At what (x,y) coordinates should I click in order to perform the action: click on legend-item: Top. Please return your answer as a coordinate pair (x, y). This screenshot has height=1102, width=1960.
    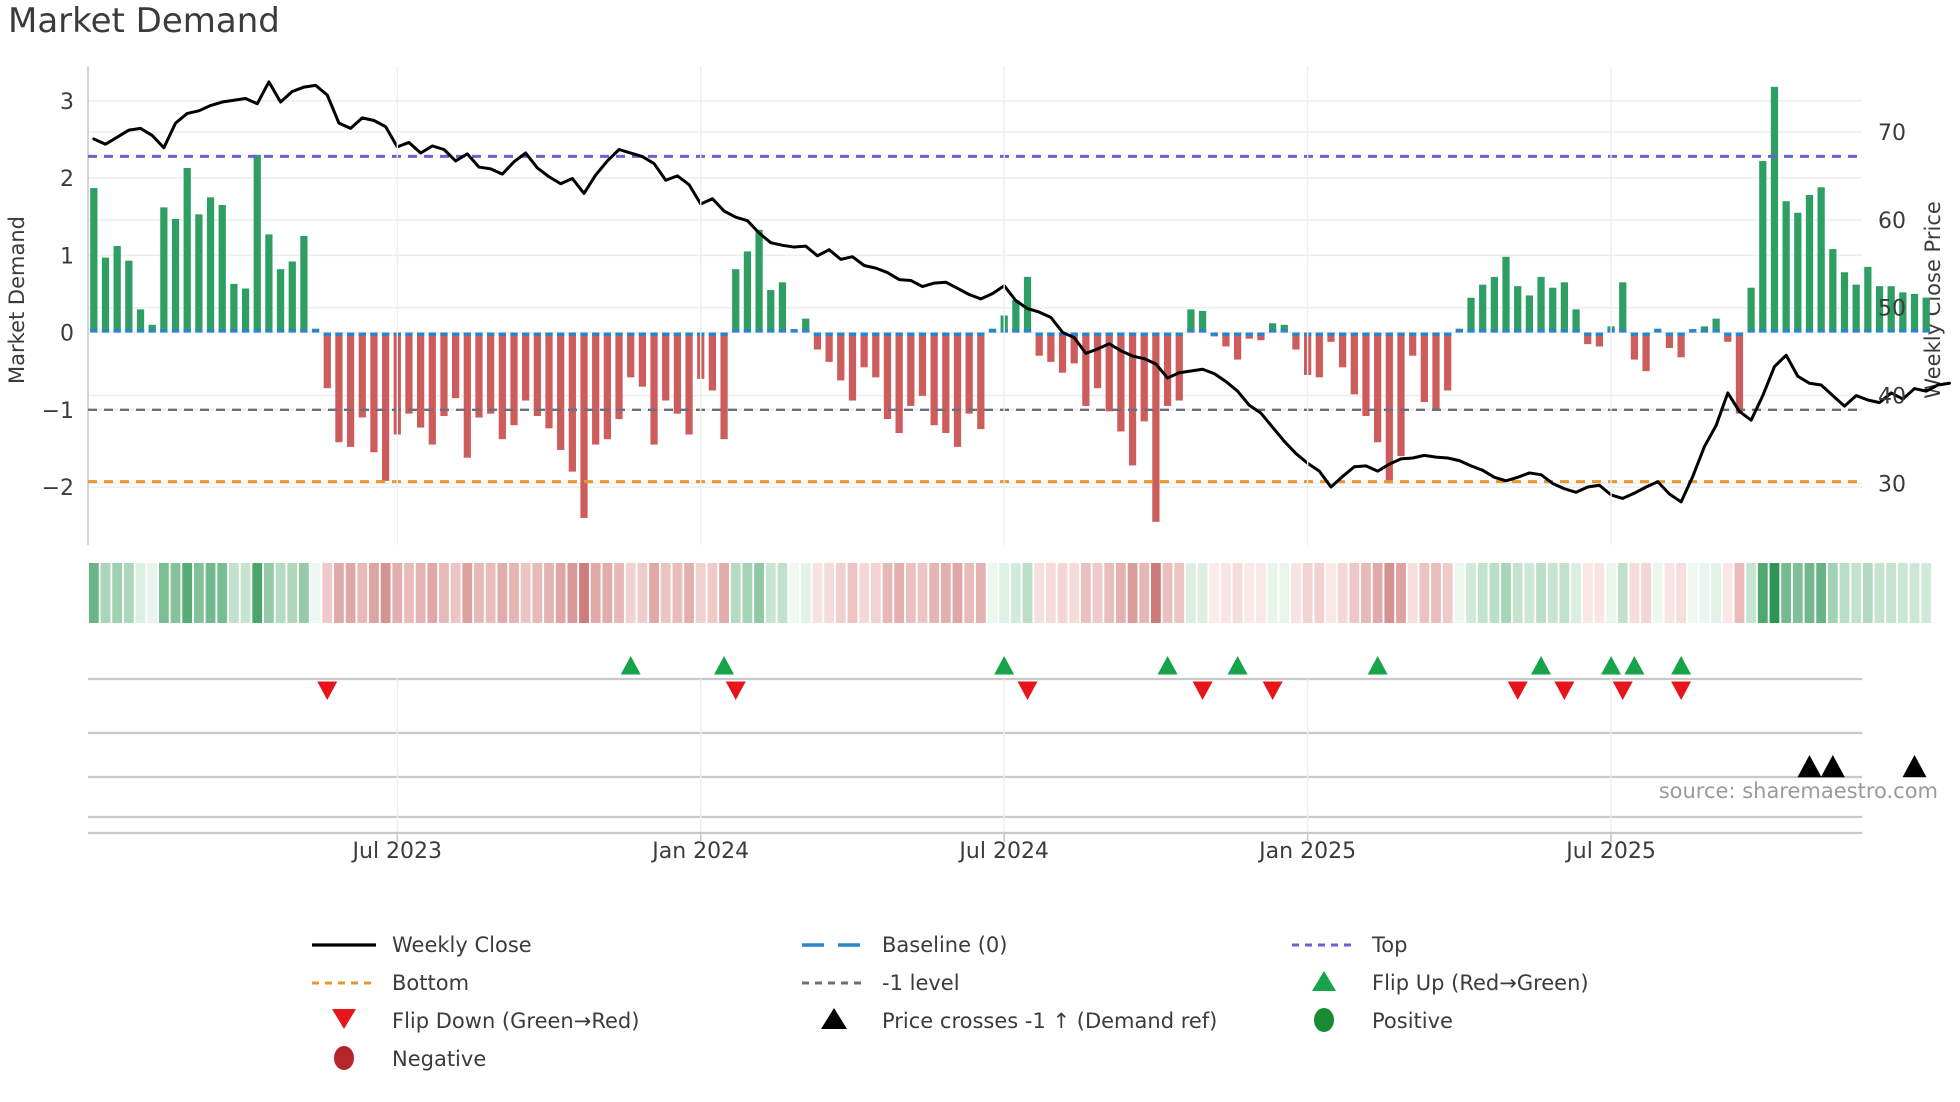
    Looking at the image, I should click on (1349, 945).